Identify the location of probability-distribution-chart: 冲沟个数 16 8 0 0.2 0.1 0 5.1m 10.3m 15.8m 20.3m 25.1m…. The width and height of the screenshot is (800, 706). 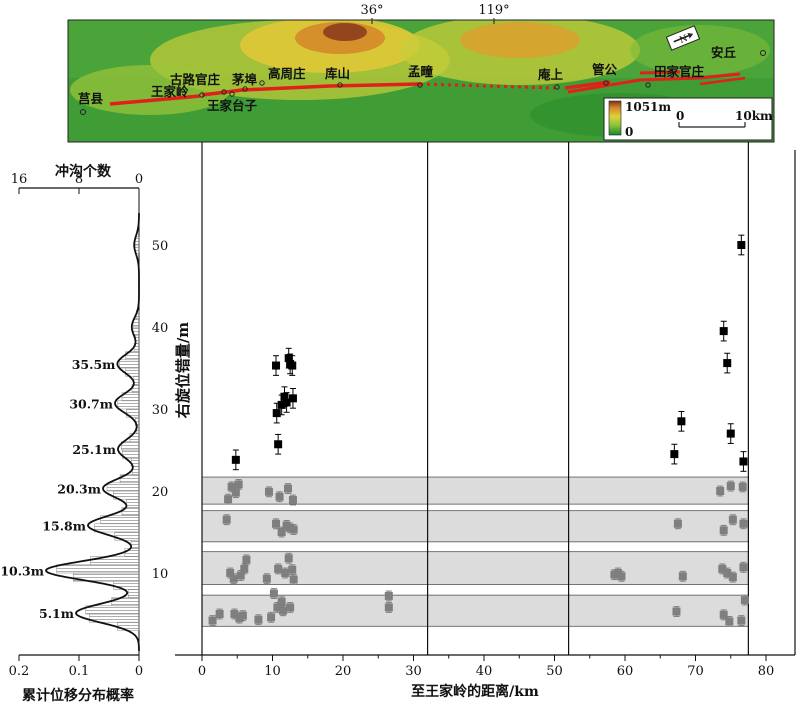
(71, 433).